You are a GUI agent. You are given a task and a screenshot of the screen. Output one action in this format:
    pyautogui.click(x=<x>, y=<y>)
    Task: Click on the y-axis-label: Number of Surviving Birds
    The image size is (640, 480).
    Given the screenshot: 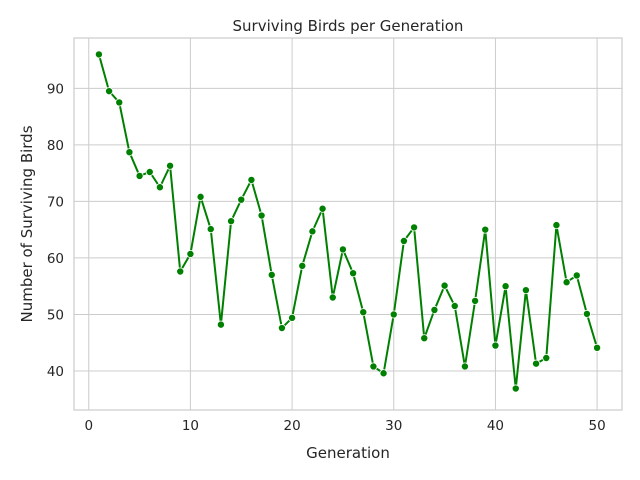 What is the action you would take?
    pyautogui.click(x=27, y=223)
    